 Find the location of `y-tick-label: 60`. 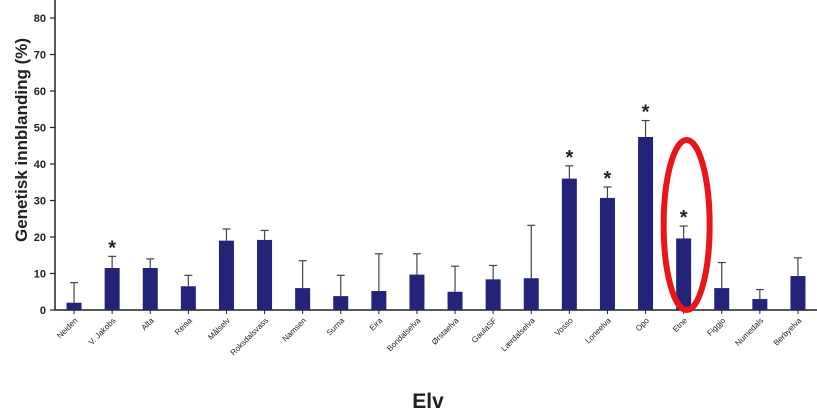

y-tick-label: 60 is located at coordinates (40, 92).